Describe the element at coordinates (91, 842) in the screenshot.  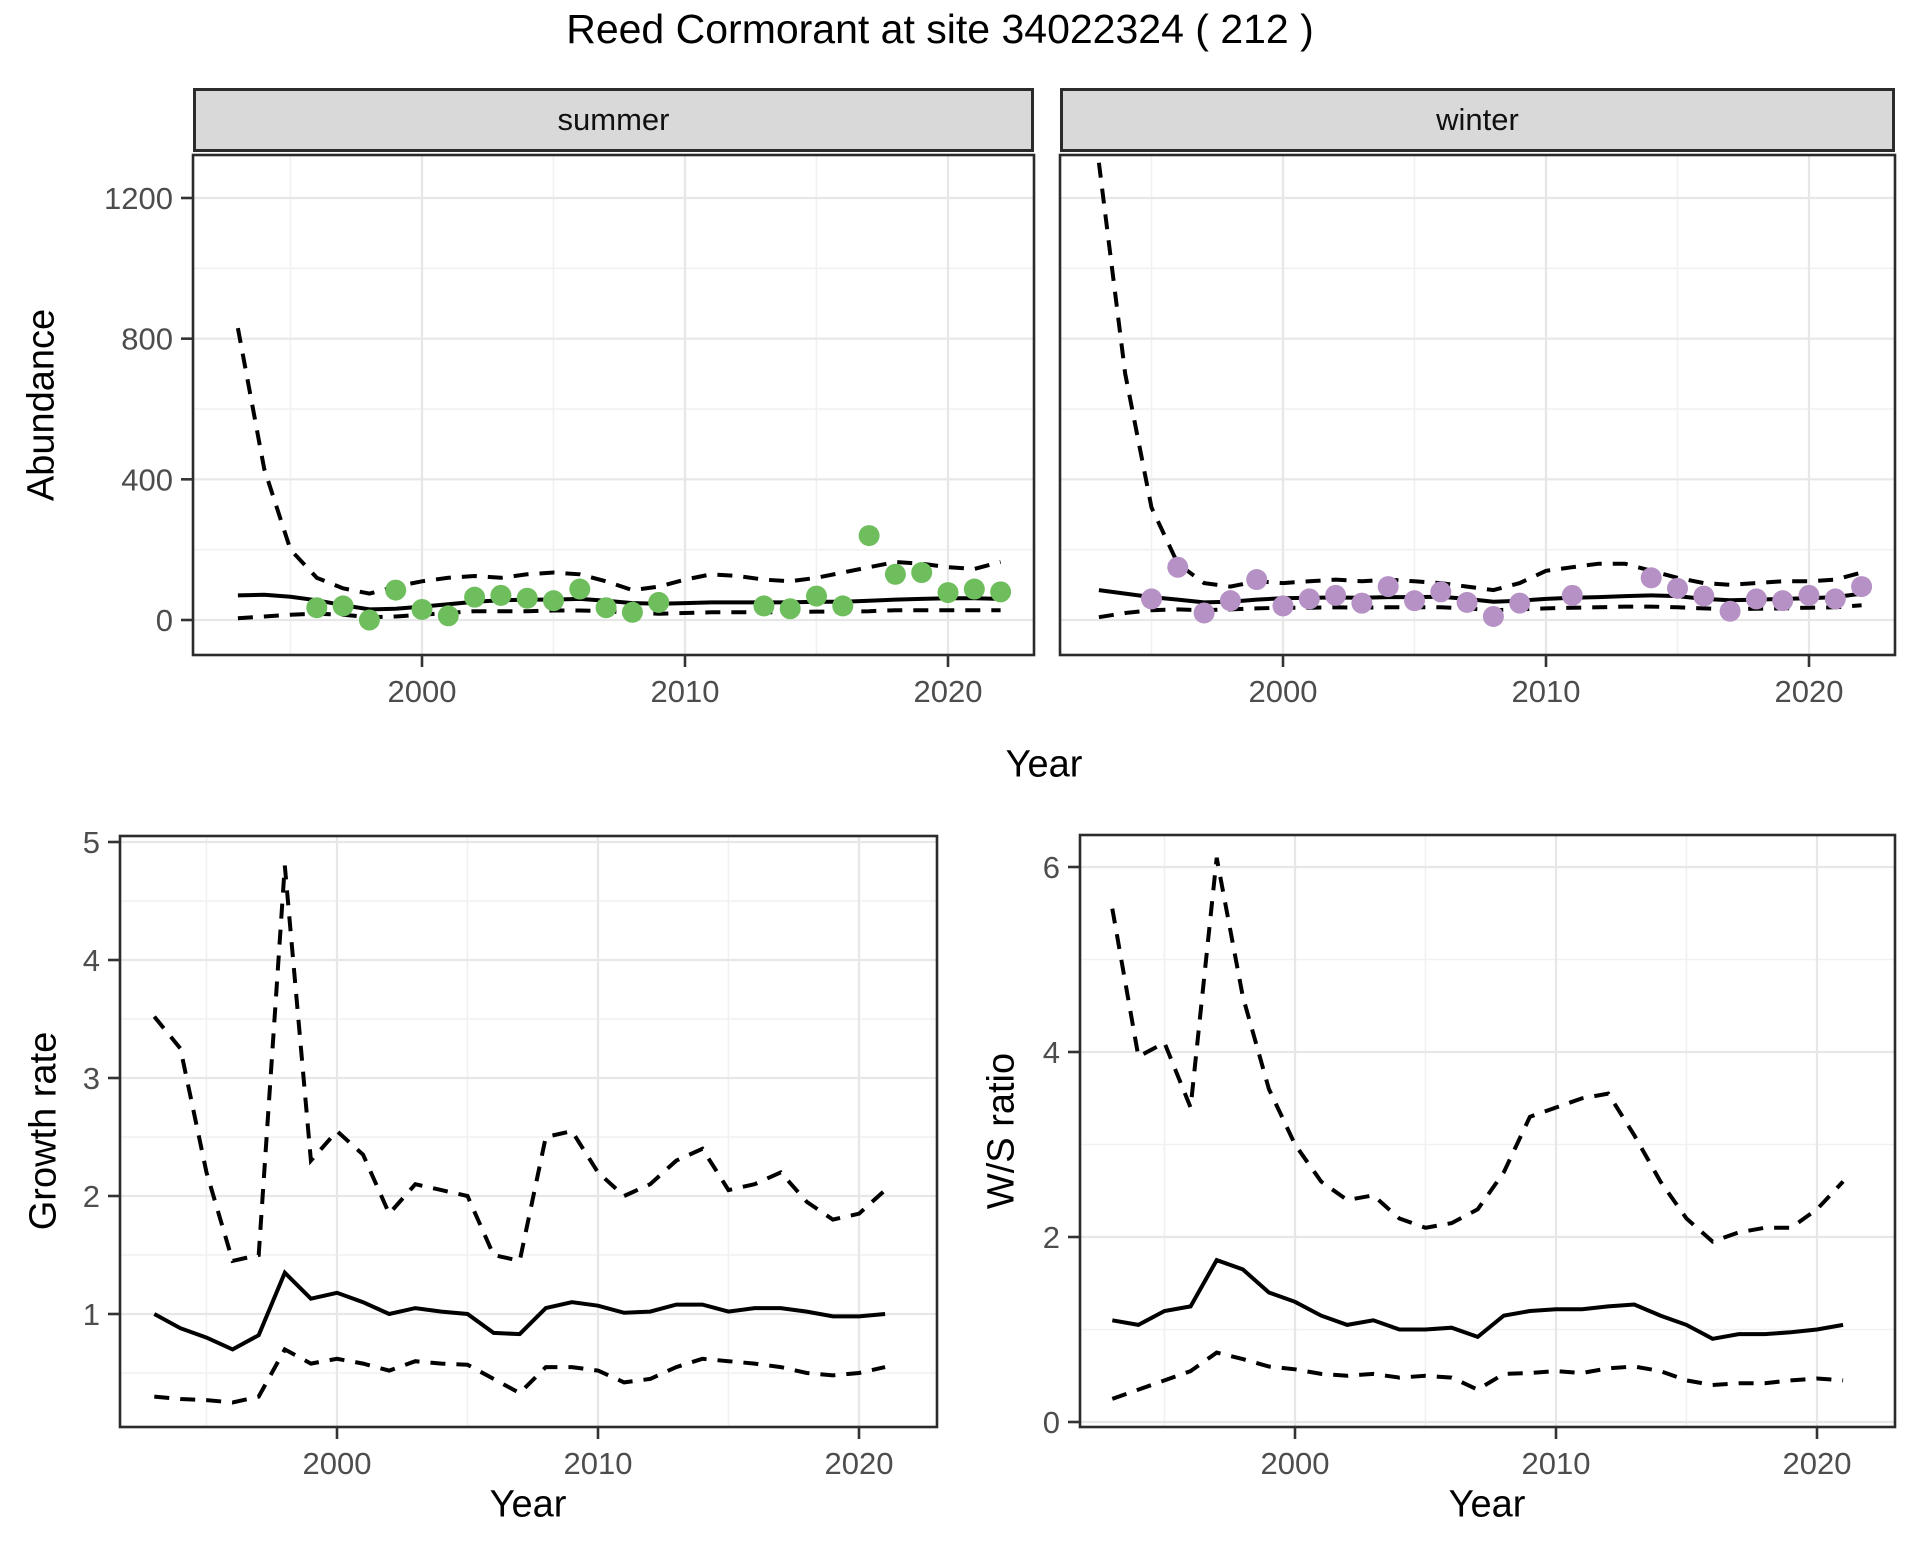
I see `y-tick-label: 5` at that location.